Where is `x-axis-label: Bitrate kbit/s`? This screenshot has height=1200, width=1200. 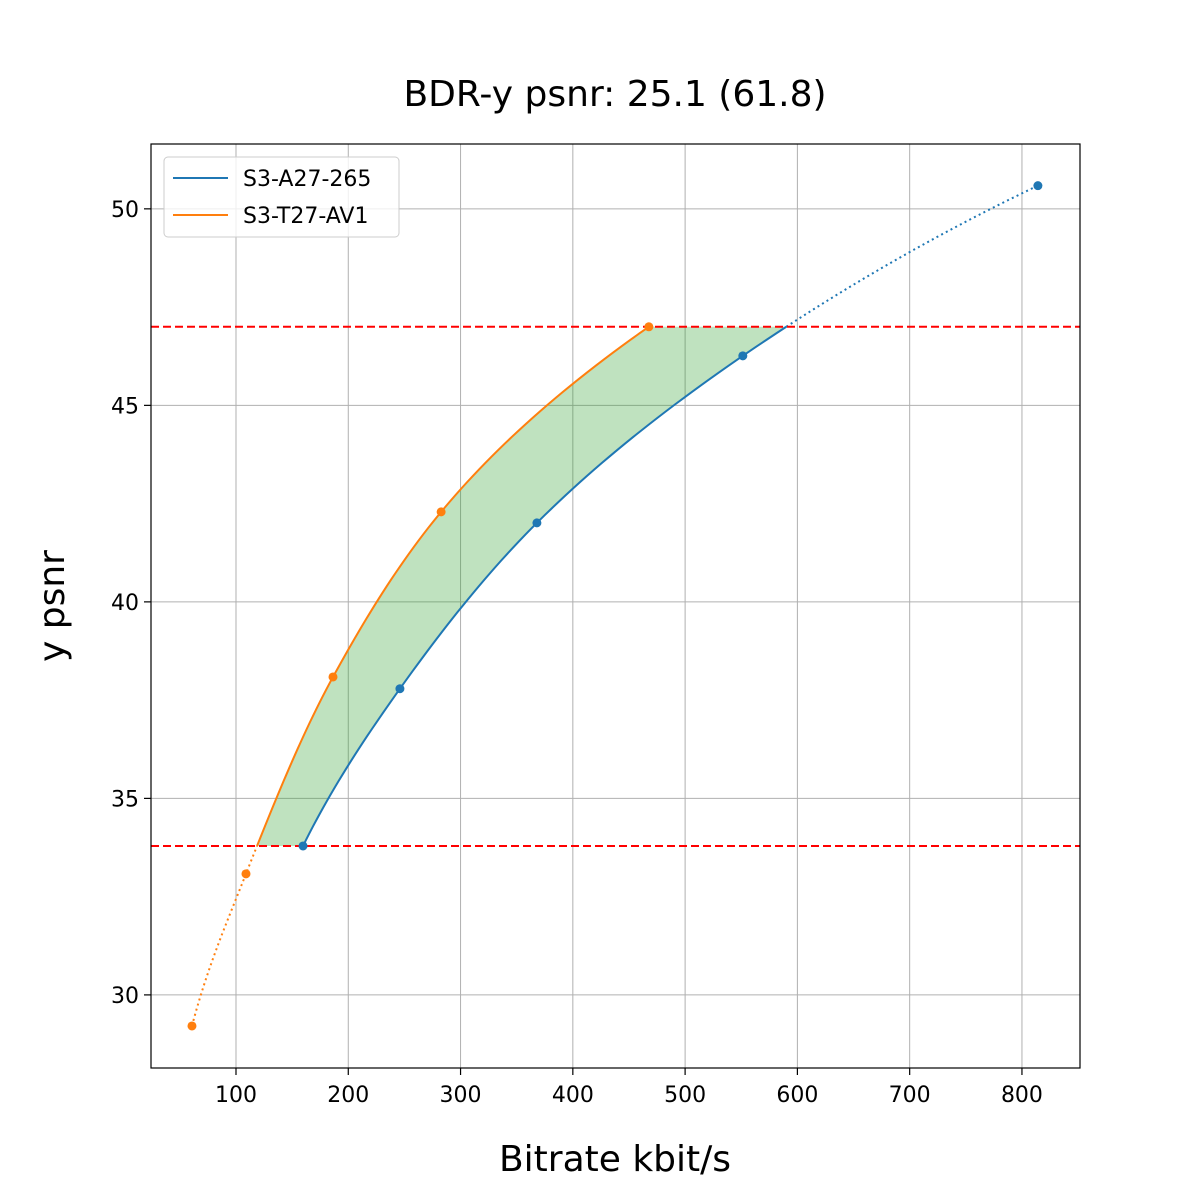 x-axis-label: Bitrate kbit/s is located at coordinates (615, 1159).